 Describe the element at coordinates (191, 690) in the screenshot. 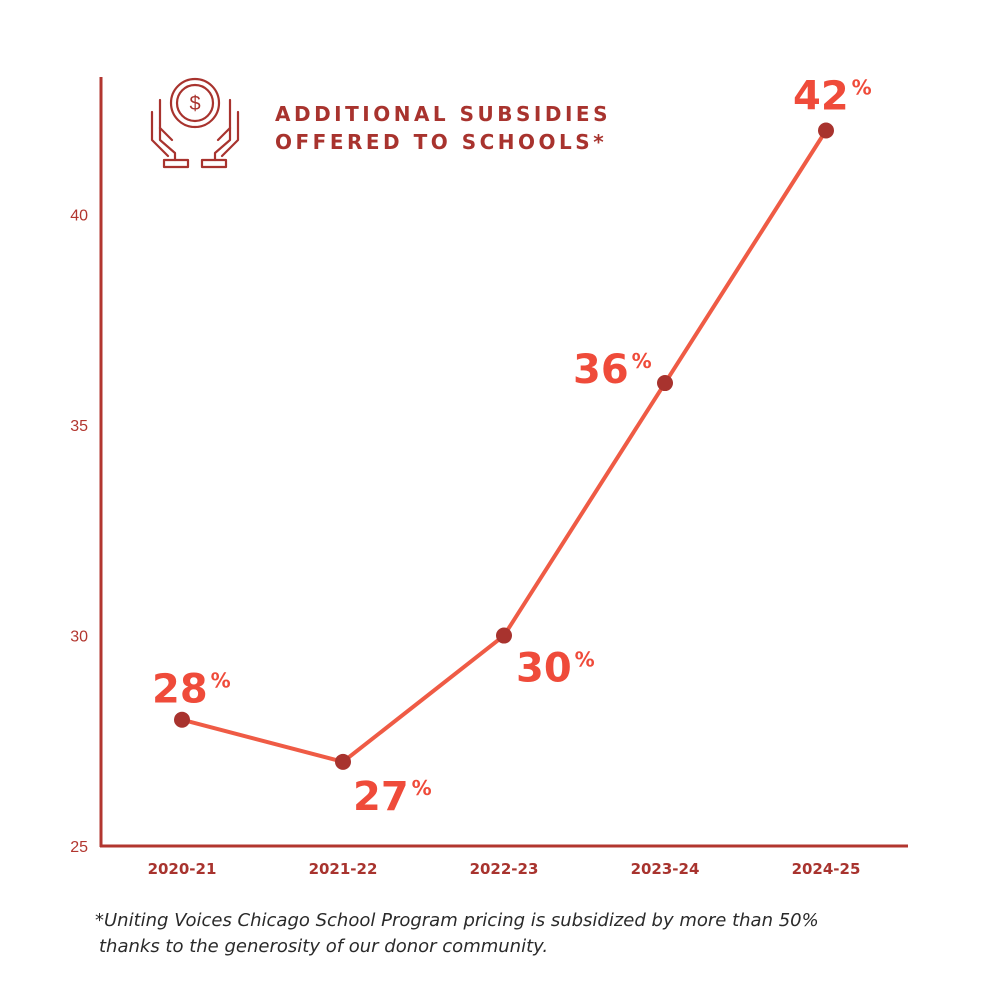

I see `data-label: 28%` at that location.